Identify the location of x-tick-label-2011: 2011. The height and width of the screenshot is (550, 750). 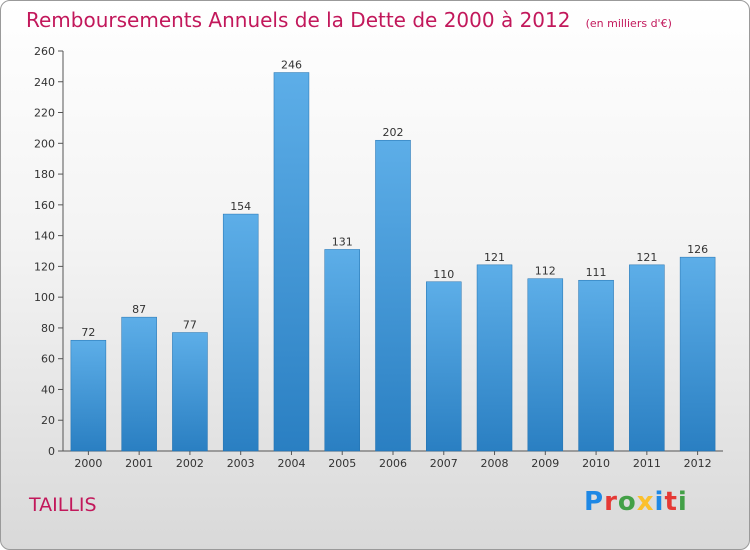
(647, 463).